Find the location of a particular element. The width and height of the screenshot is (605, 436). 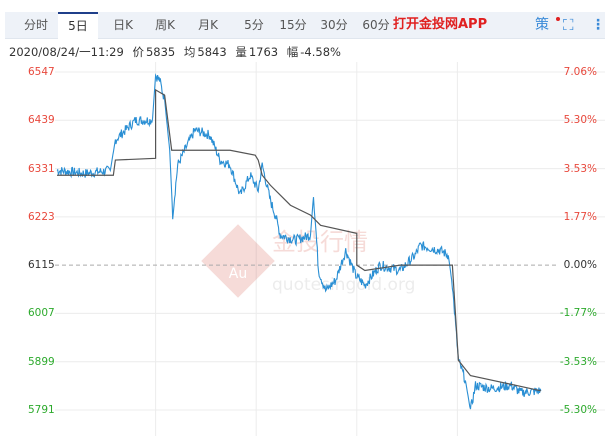

y-tick-left: 6223 is located at coordinates (41, 216).